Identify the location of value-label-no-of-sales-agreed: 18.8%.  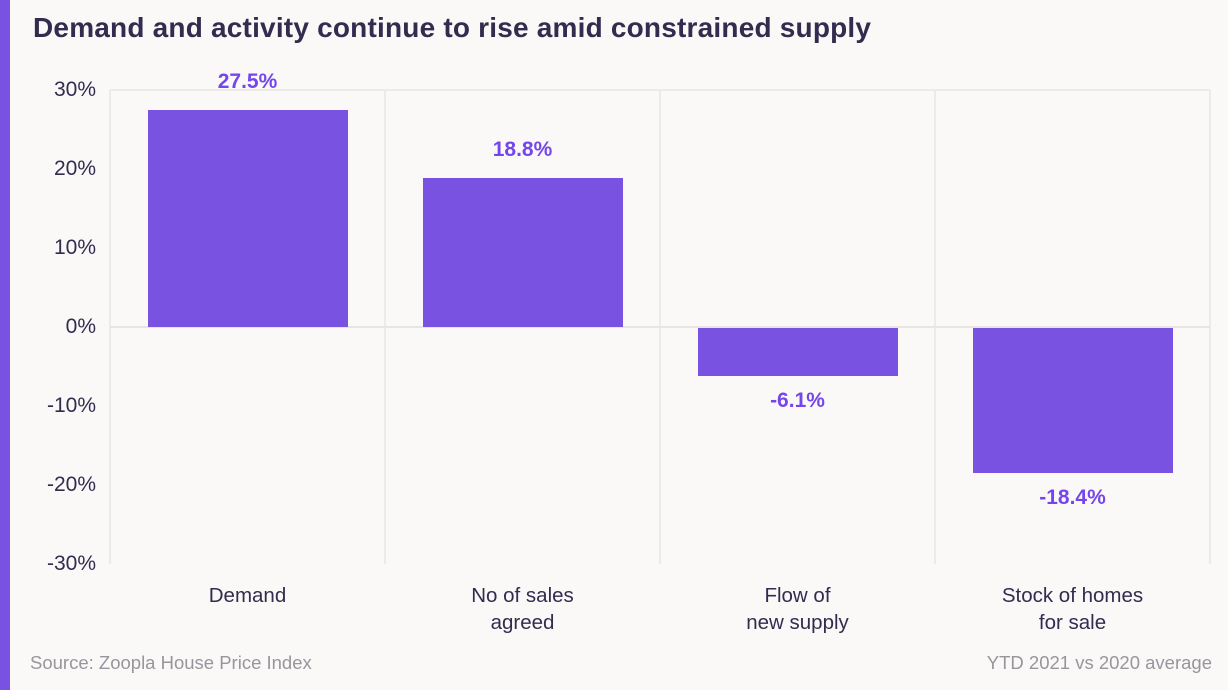
(522, 150).